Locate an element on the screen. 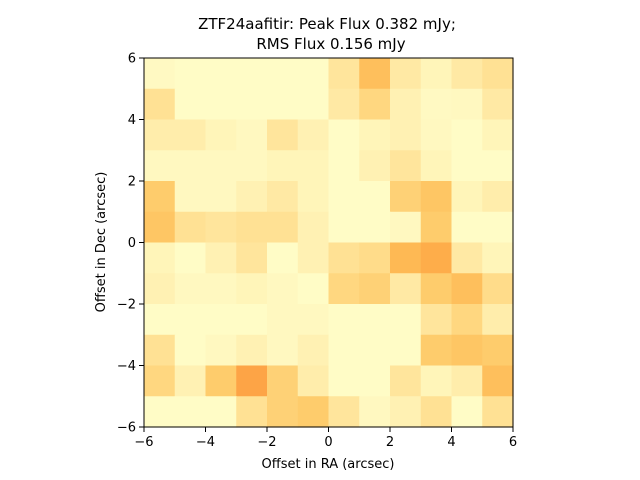  y-axis-ticks: −6 −4 −2 0 2 4 6 is located at coordinates (130, 244).